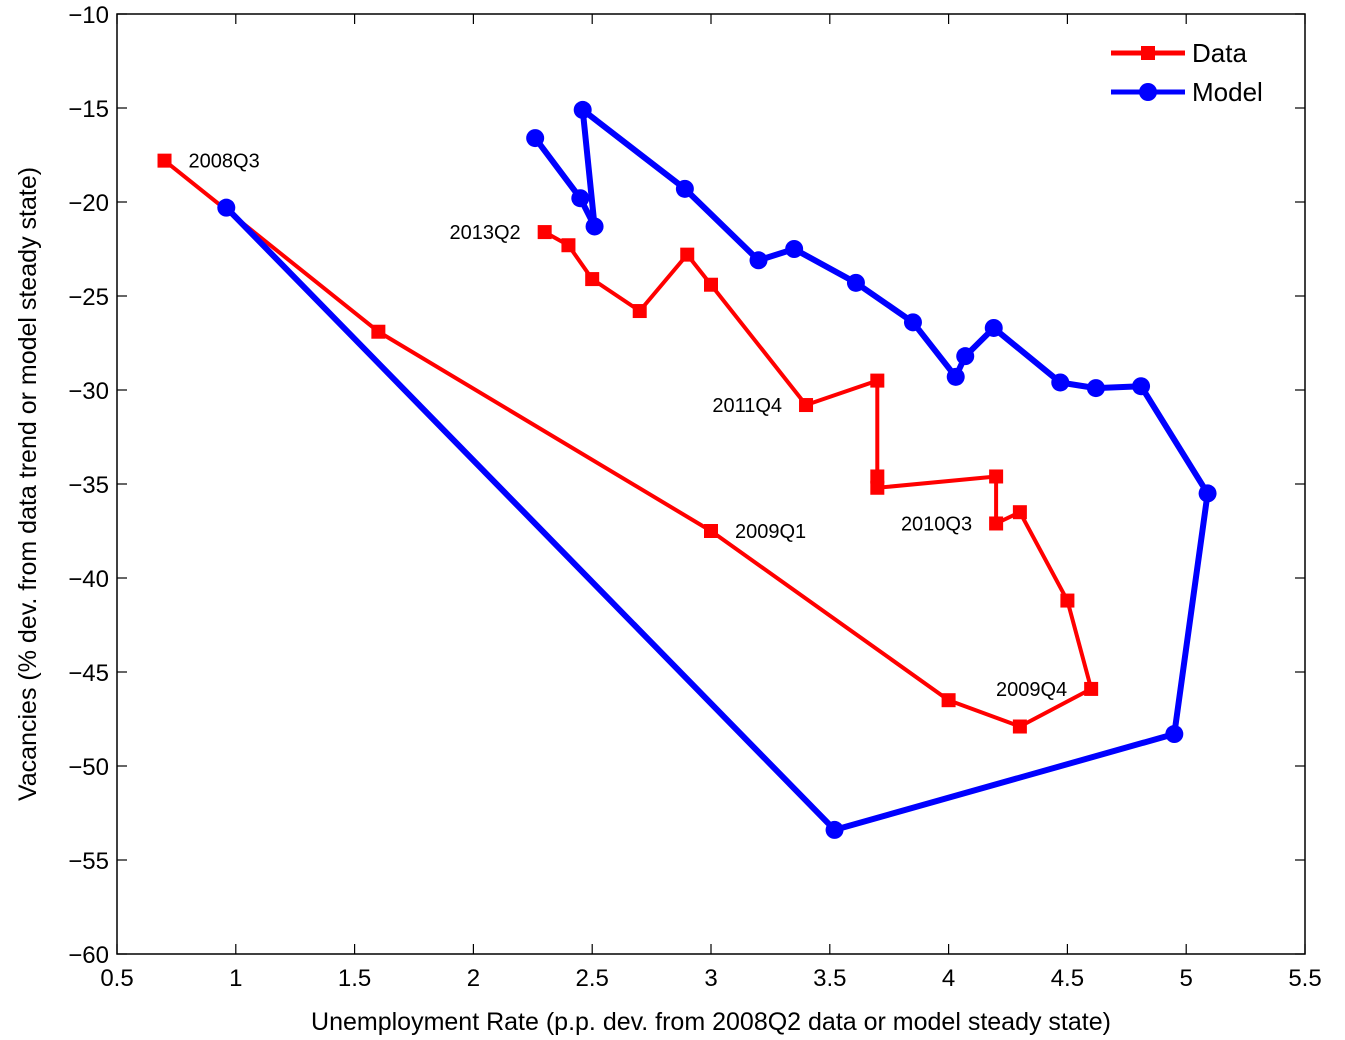 This screenshot has height=1040, width=1345. I want to click on x-tick-labels: 0.5 1 1.5 2 2.5 3 3.5 4 4.5 5 5.5, so click(710, 978).